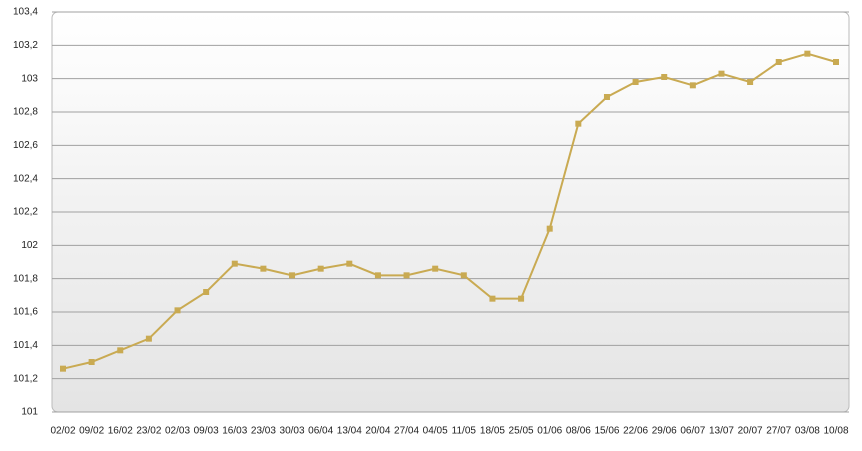 This screenshot has width=862, height=451. What do you see at coordinates (464, 431) in the screenshot?
I see `x-tick-label: 11/05` at bounding box center [464, 431].